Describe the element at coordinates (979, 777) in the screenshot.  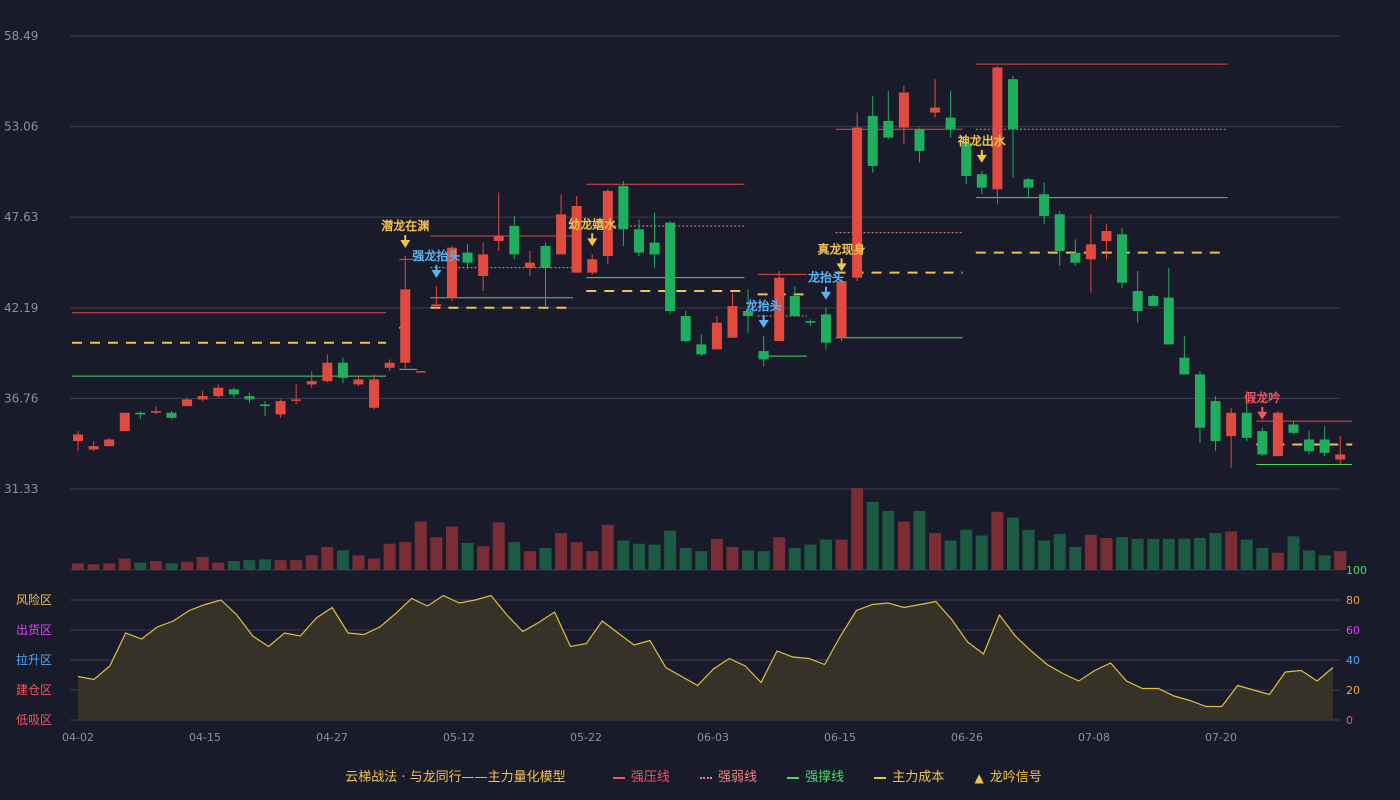
I see `triangle-icon: ▲` at that location.